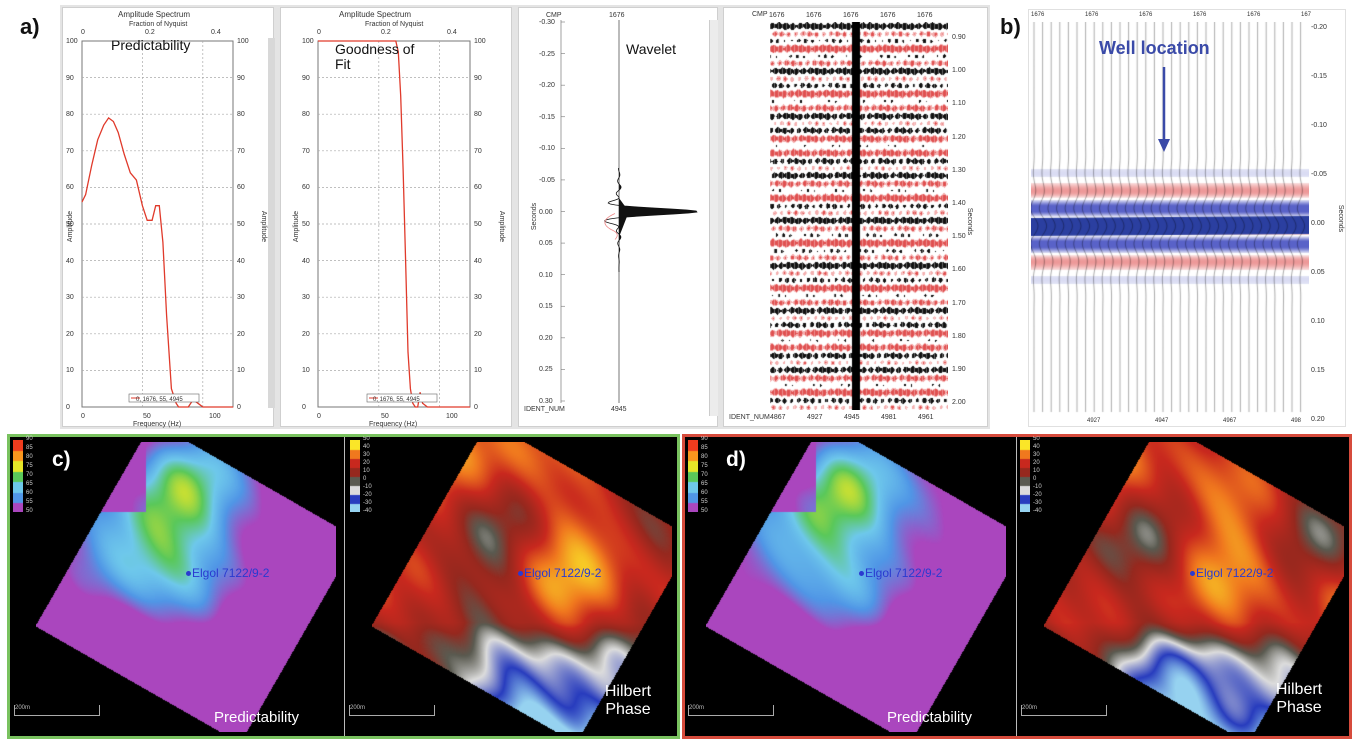 This screenshot has width=1365, height=744. What do you see at coordinates (959, 303) in the screenshot?
I see `seismic-time-tick: 1.70` at bounding box center [959, 303].